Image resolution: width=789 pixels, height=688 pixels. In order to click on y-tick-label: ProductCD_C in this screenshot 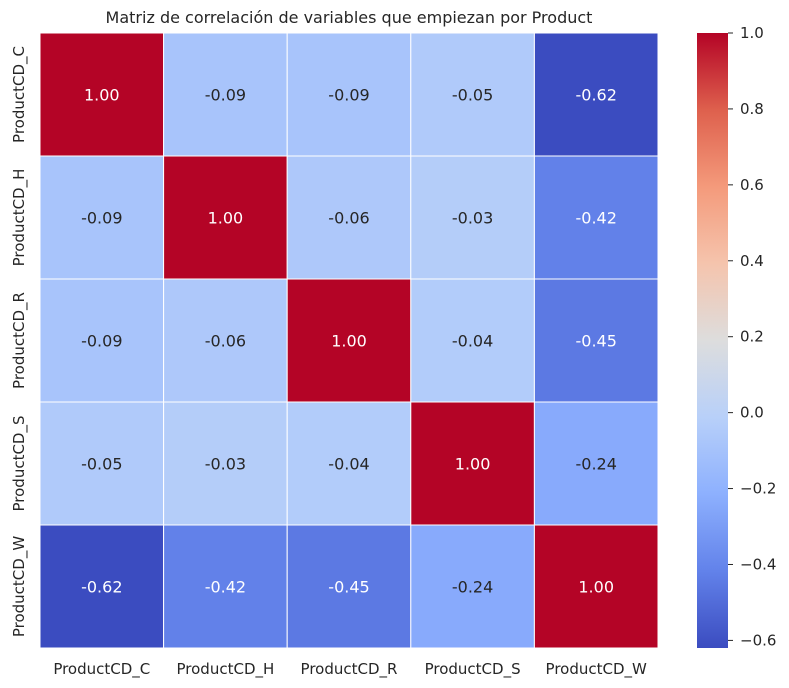, I will do `click(19, 94)`.